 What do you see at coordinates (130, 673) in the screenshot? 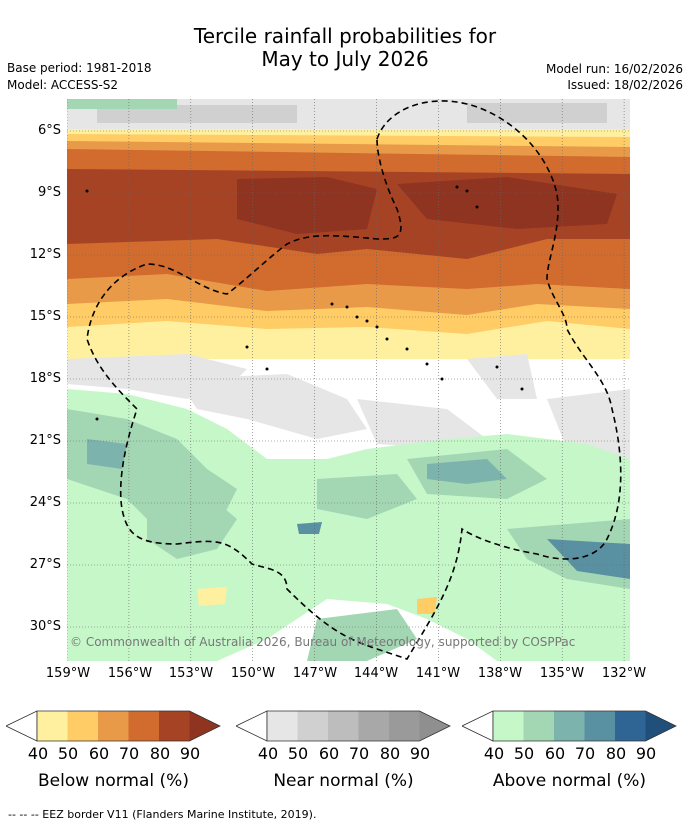
I see `lon-label-156w: 156°W` at bounding box center [130, 673].